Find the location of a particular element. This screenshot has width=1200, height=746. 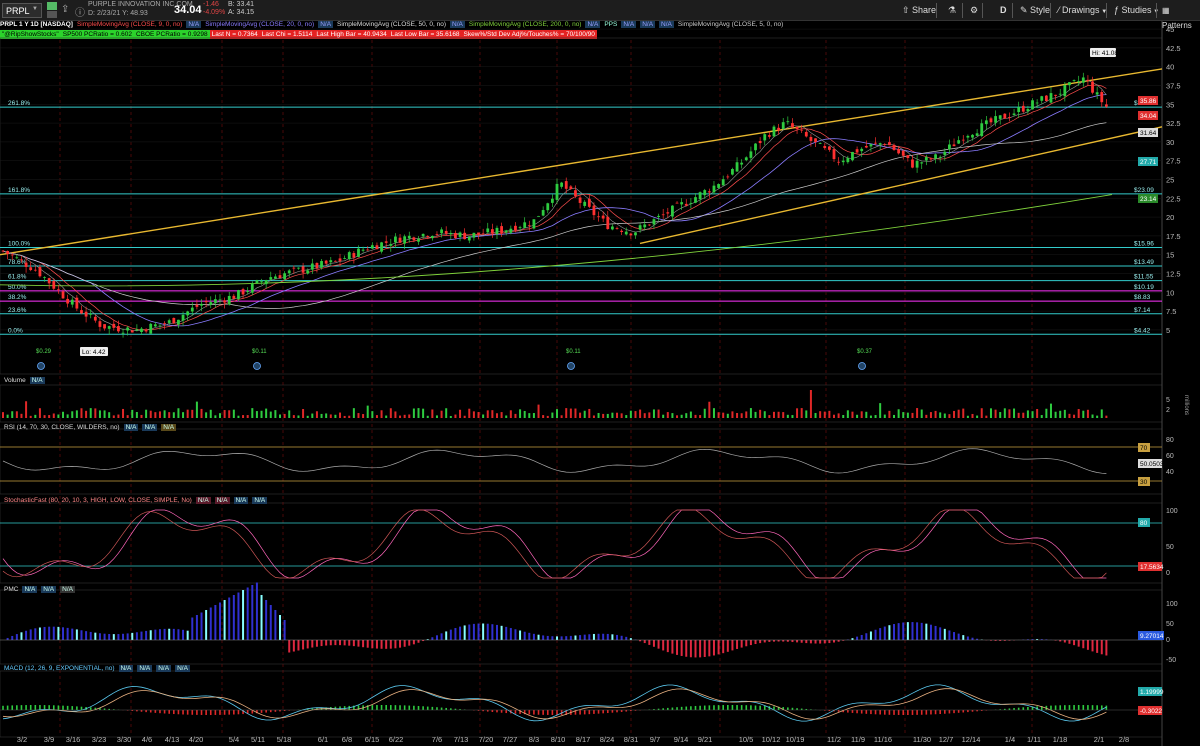

study-item: SimpleMovingAvg (CLOSE, 9, 0, no) is located at coordinates (129, 24).